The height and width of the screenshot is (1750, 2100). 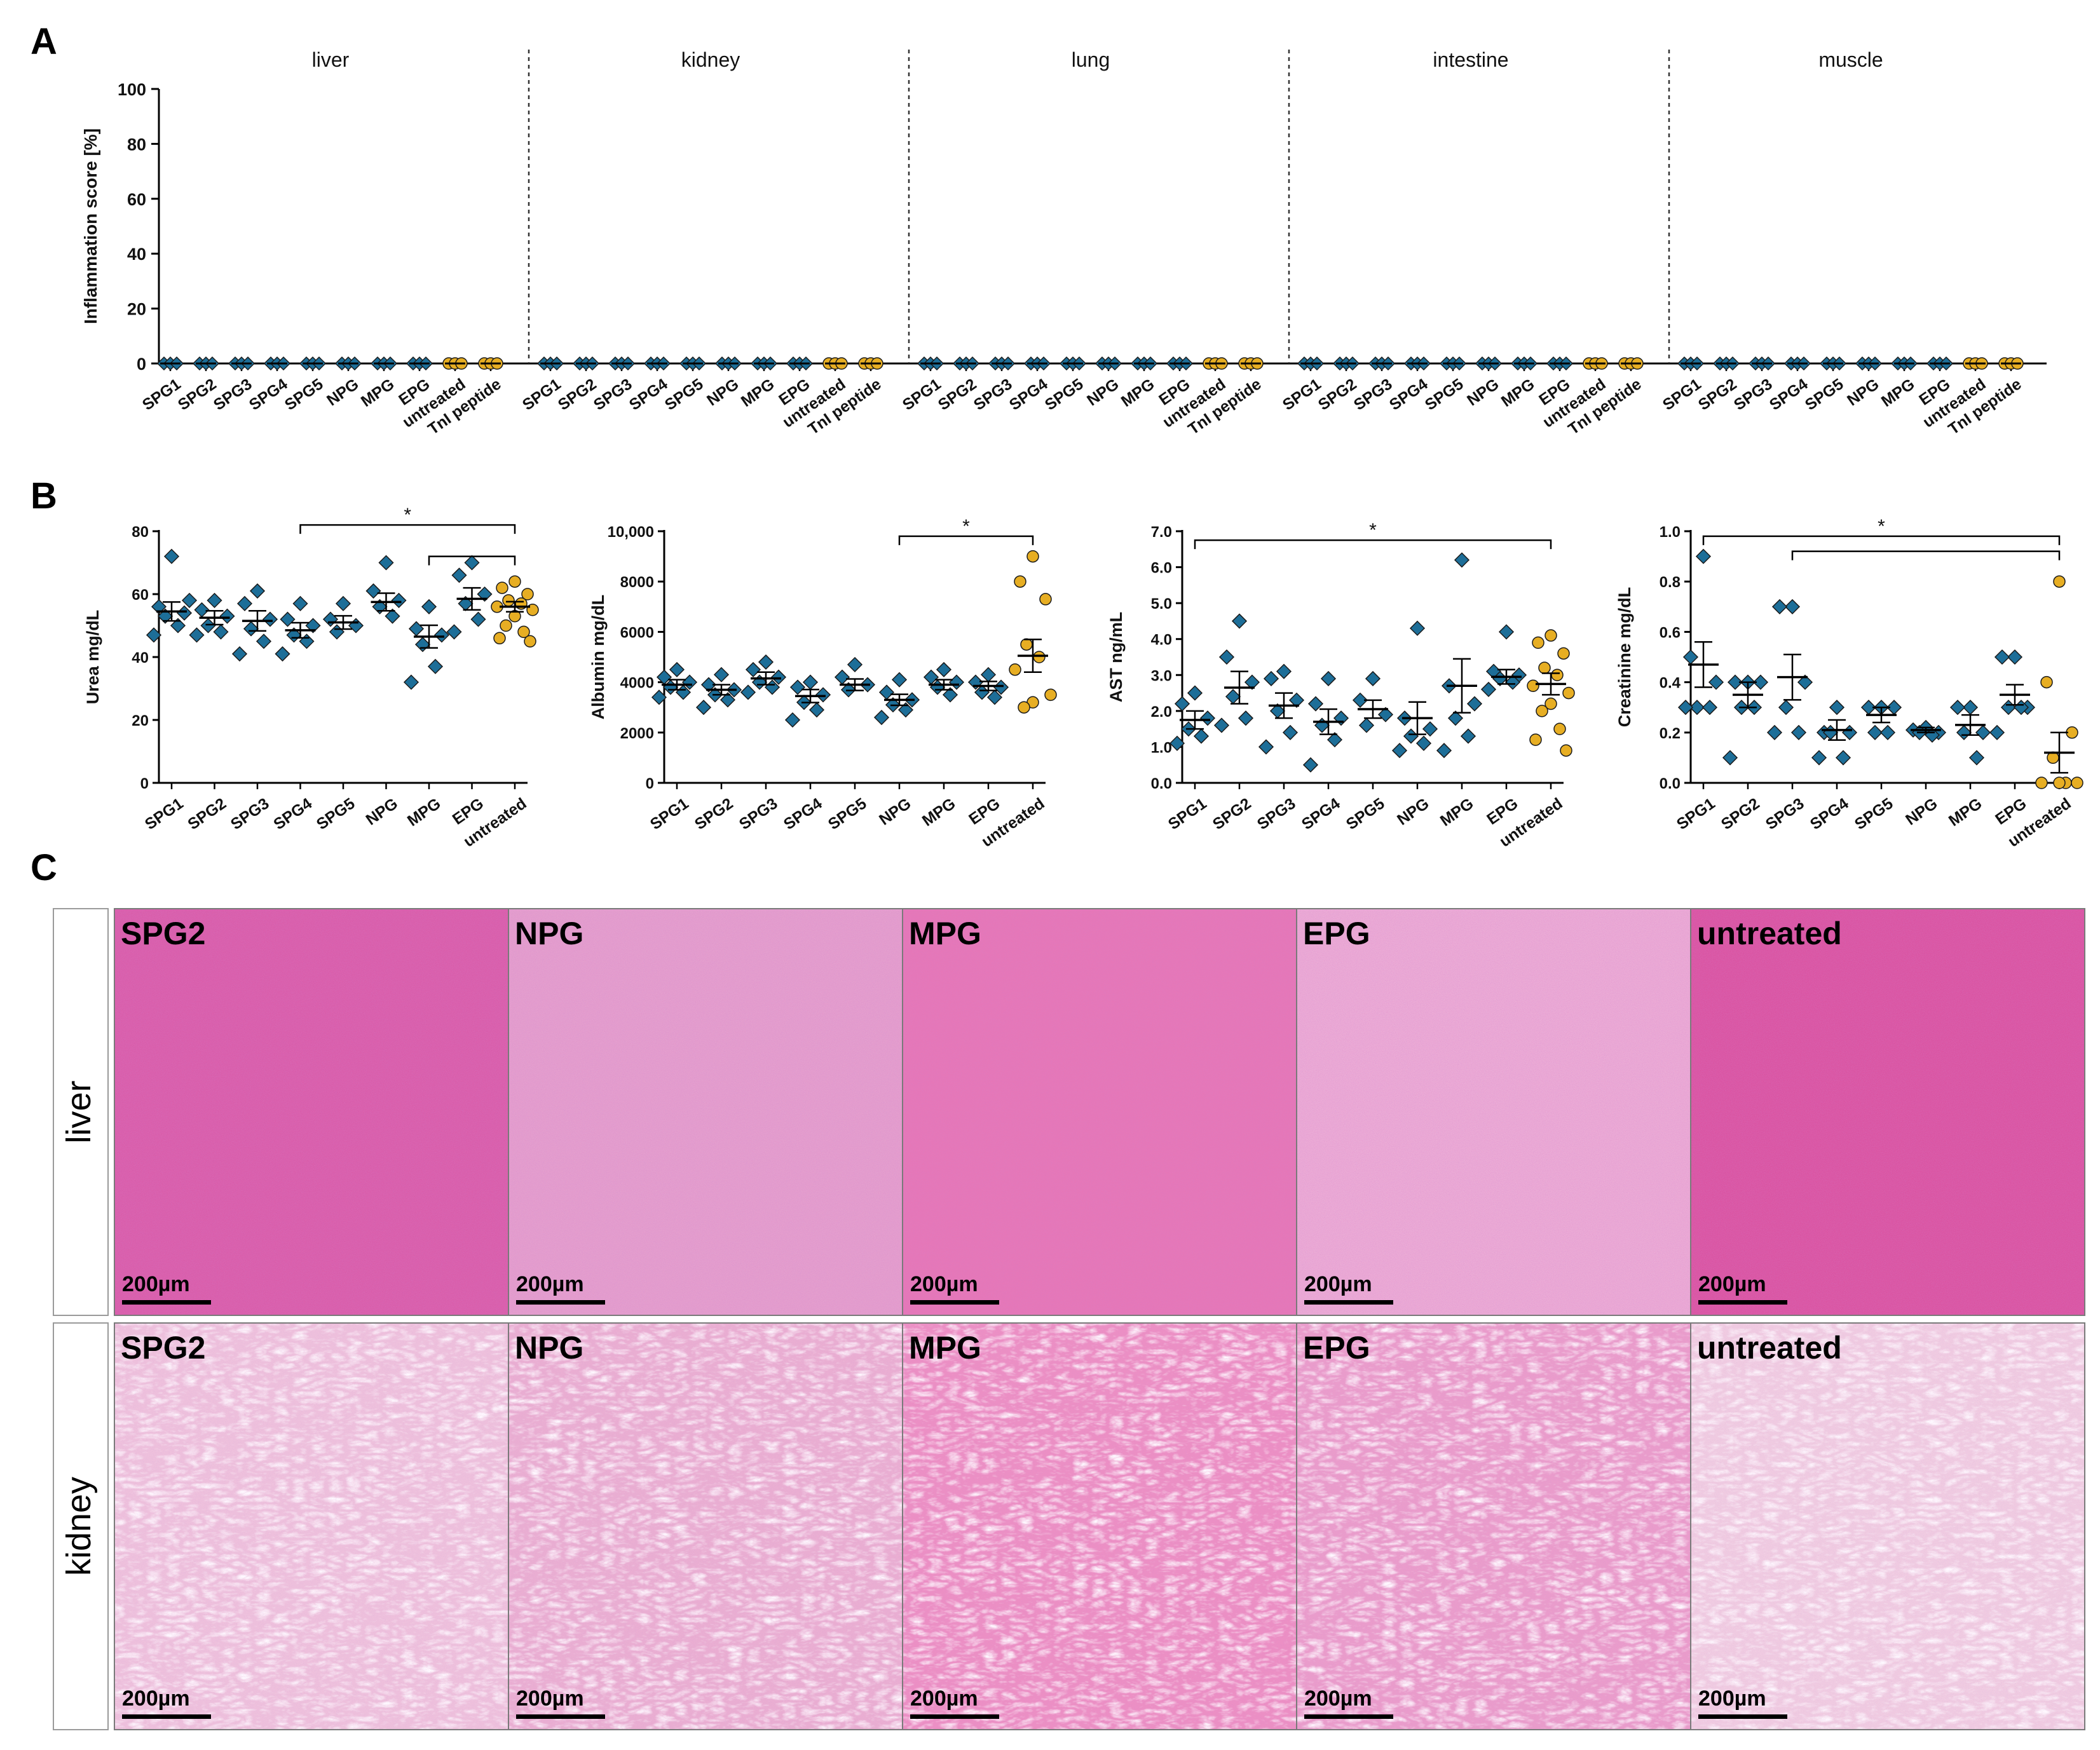 I want to click on panel-a-group-title: lung, so click(x=1091, y=59).